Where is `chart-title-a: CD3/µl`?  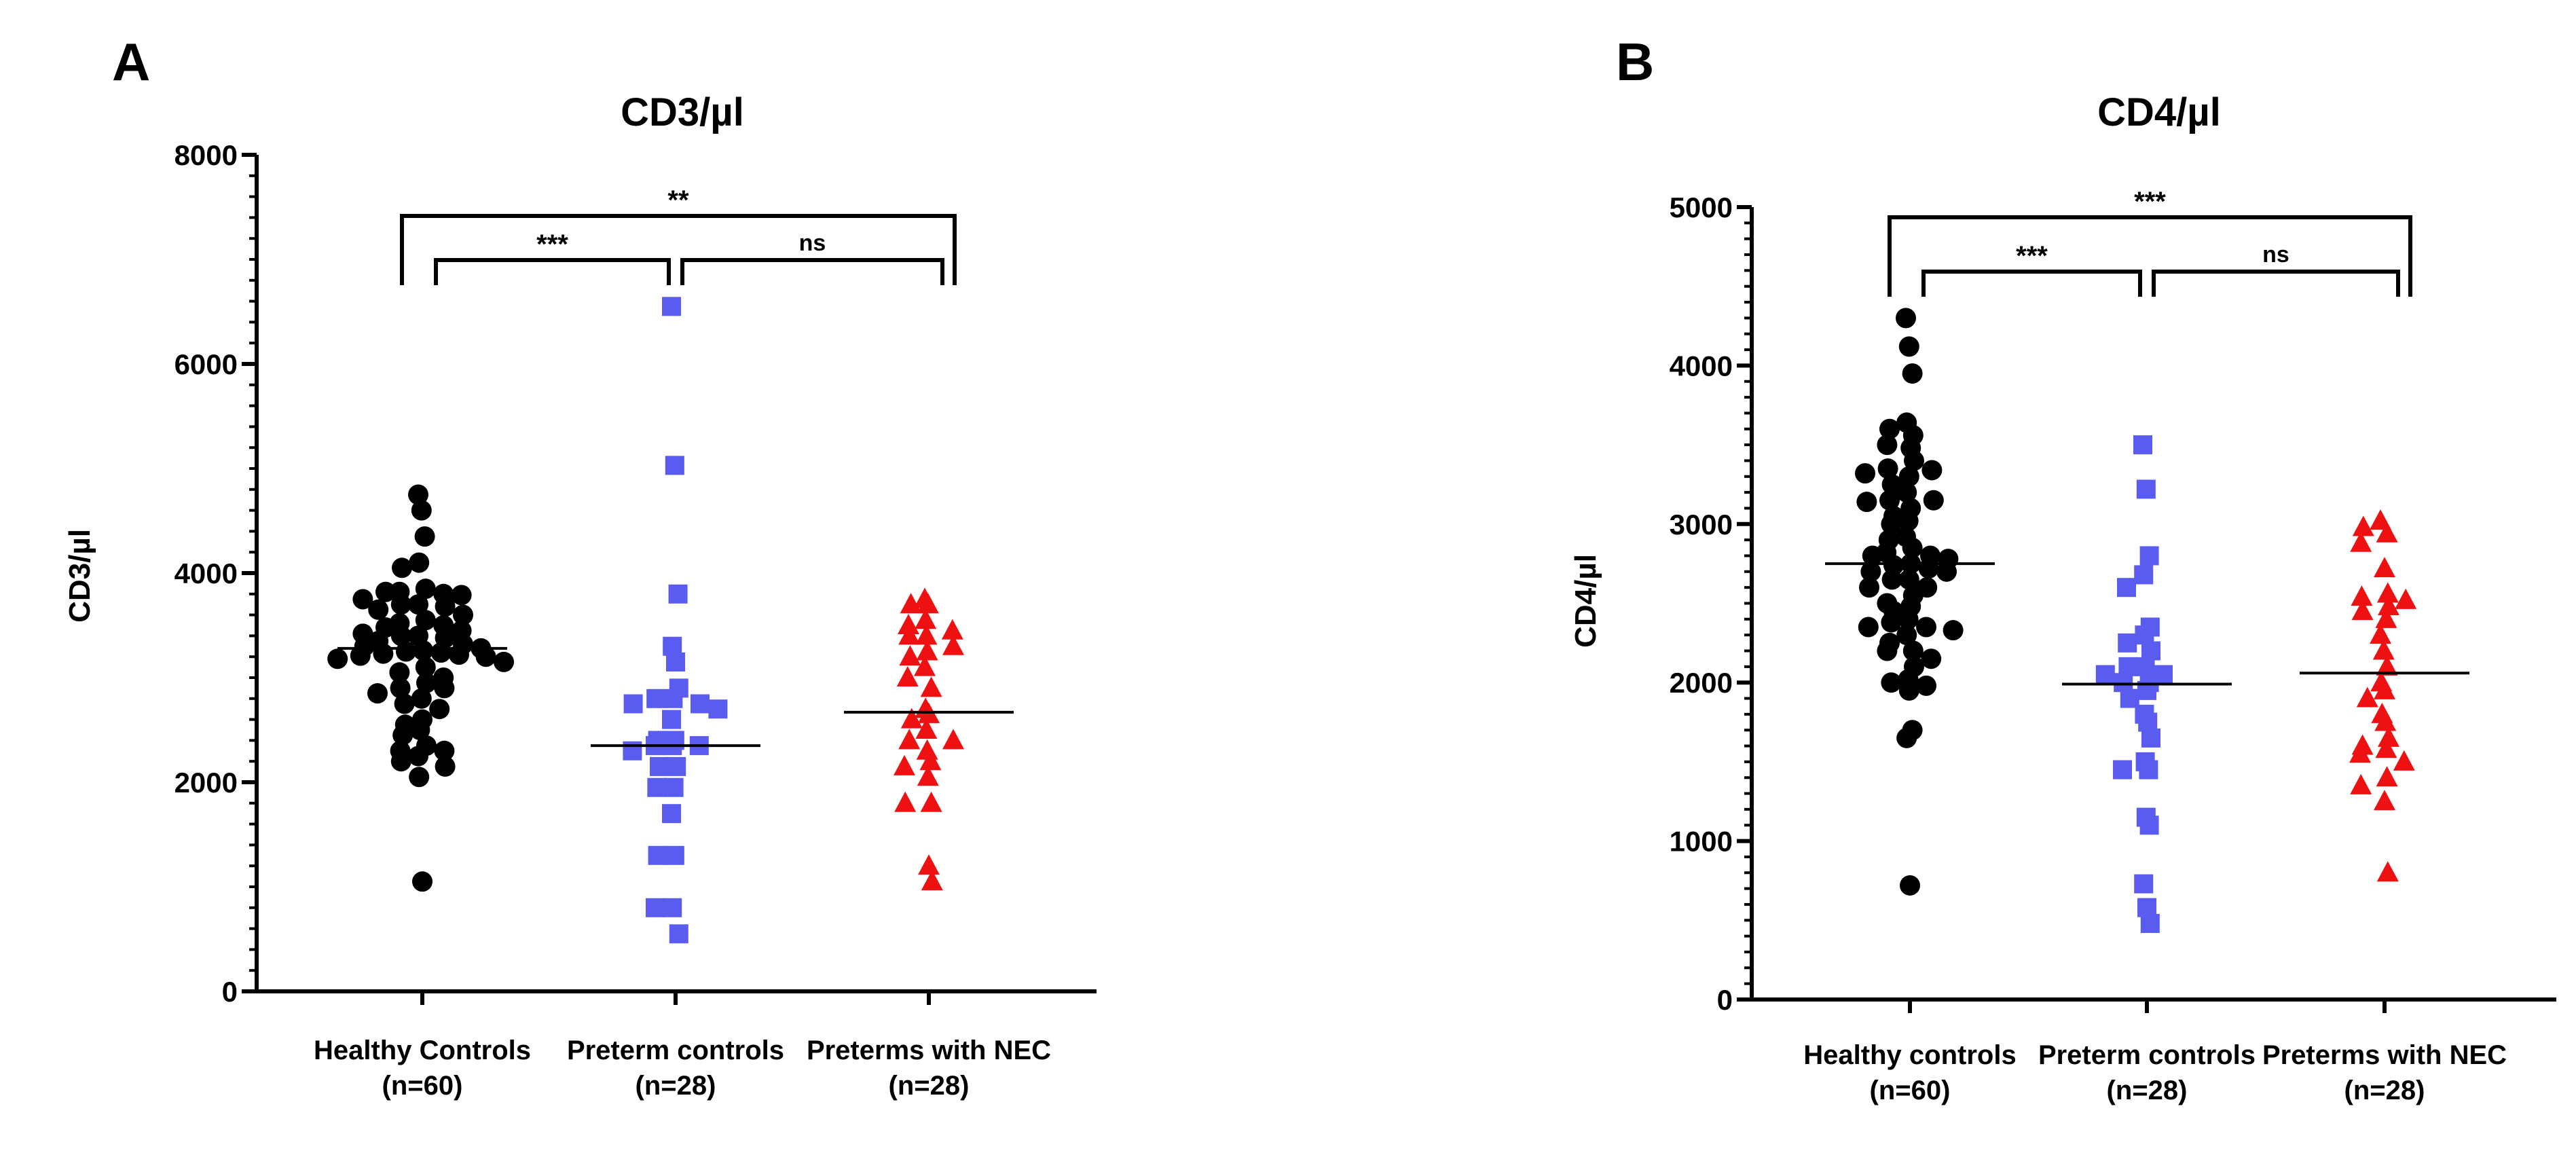 chart-title-a: CD3/µl is located at coordinates (682, 112).